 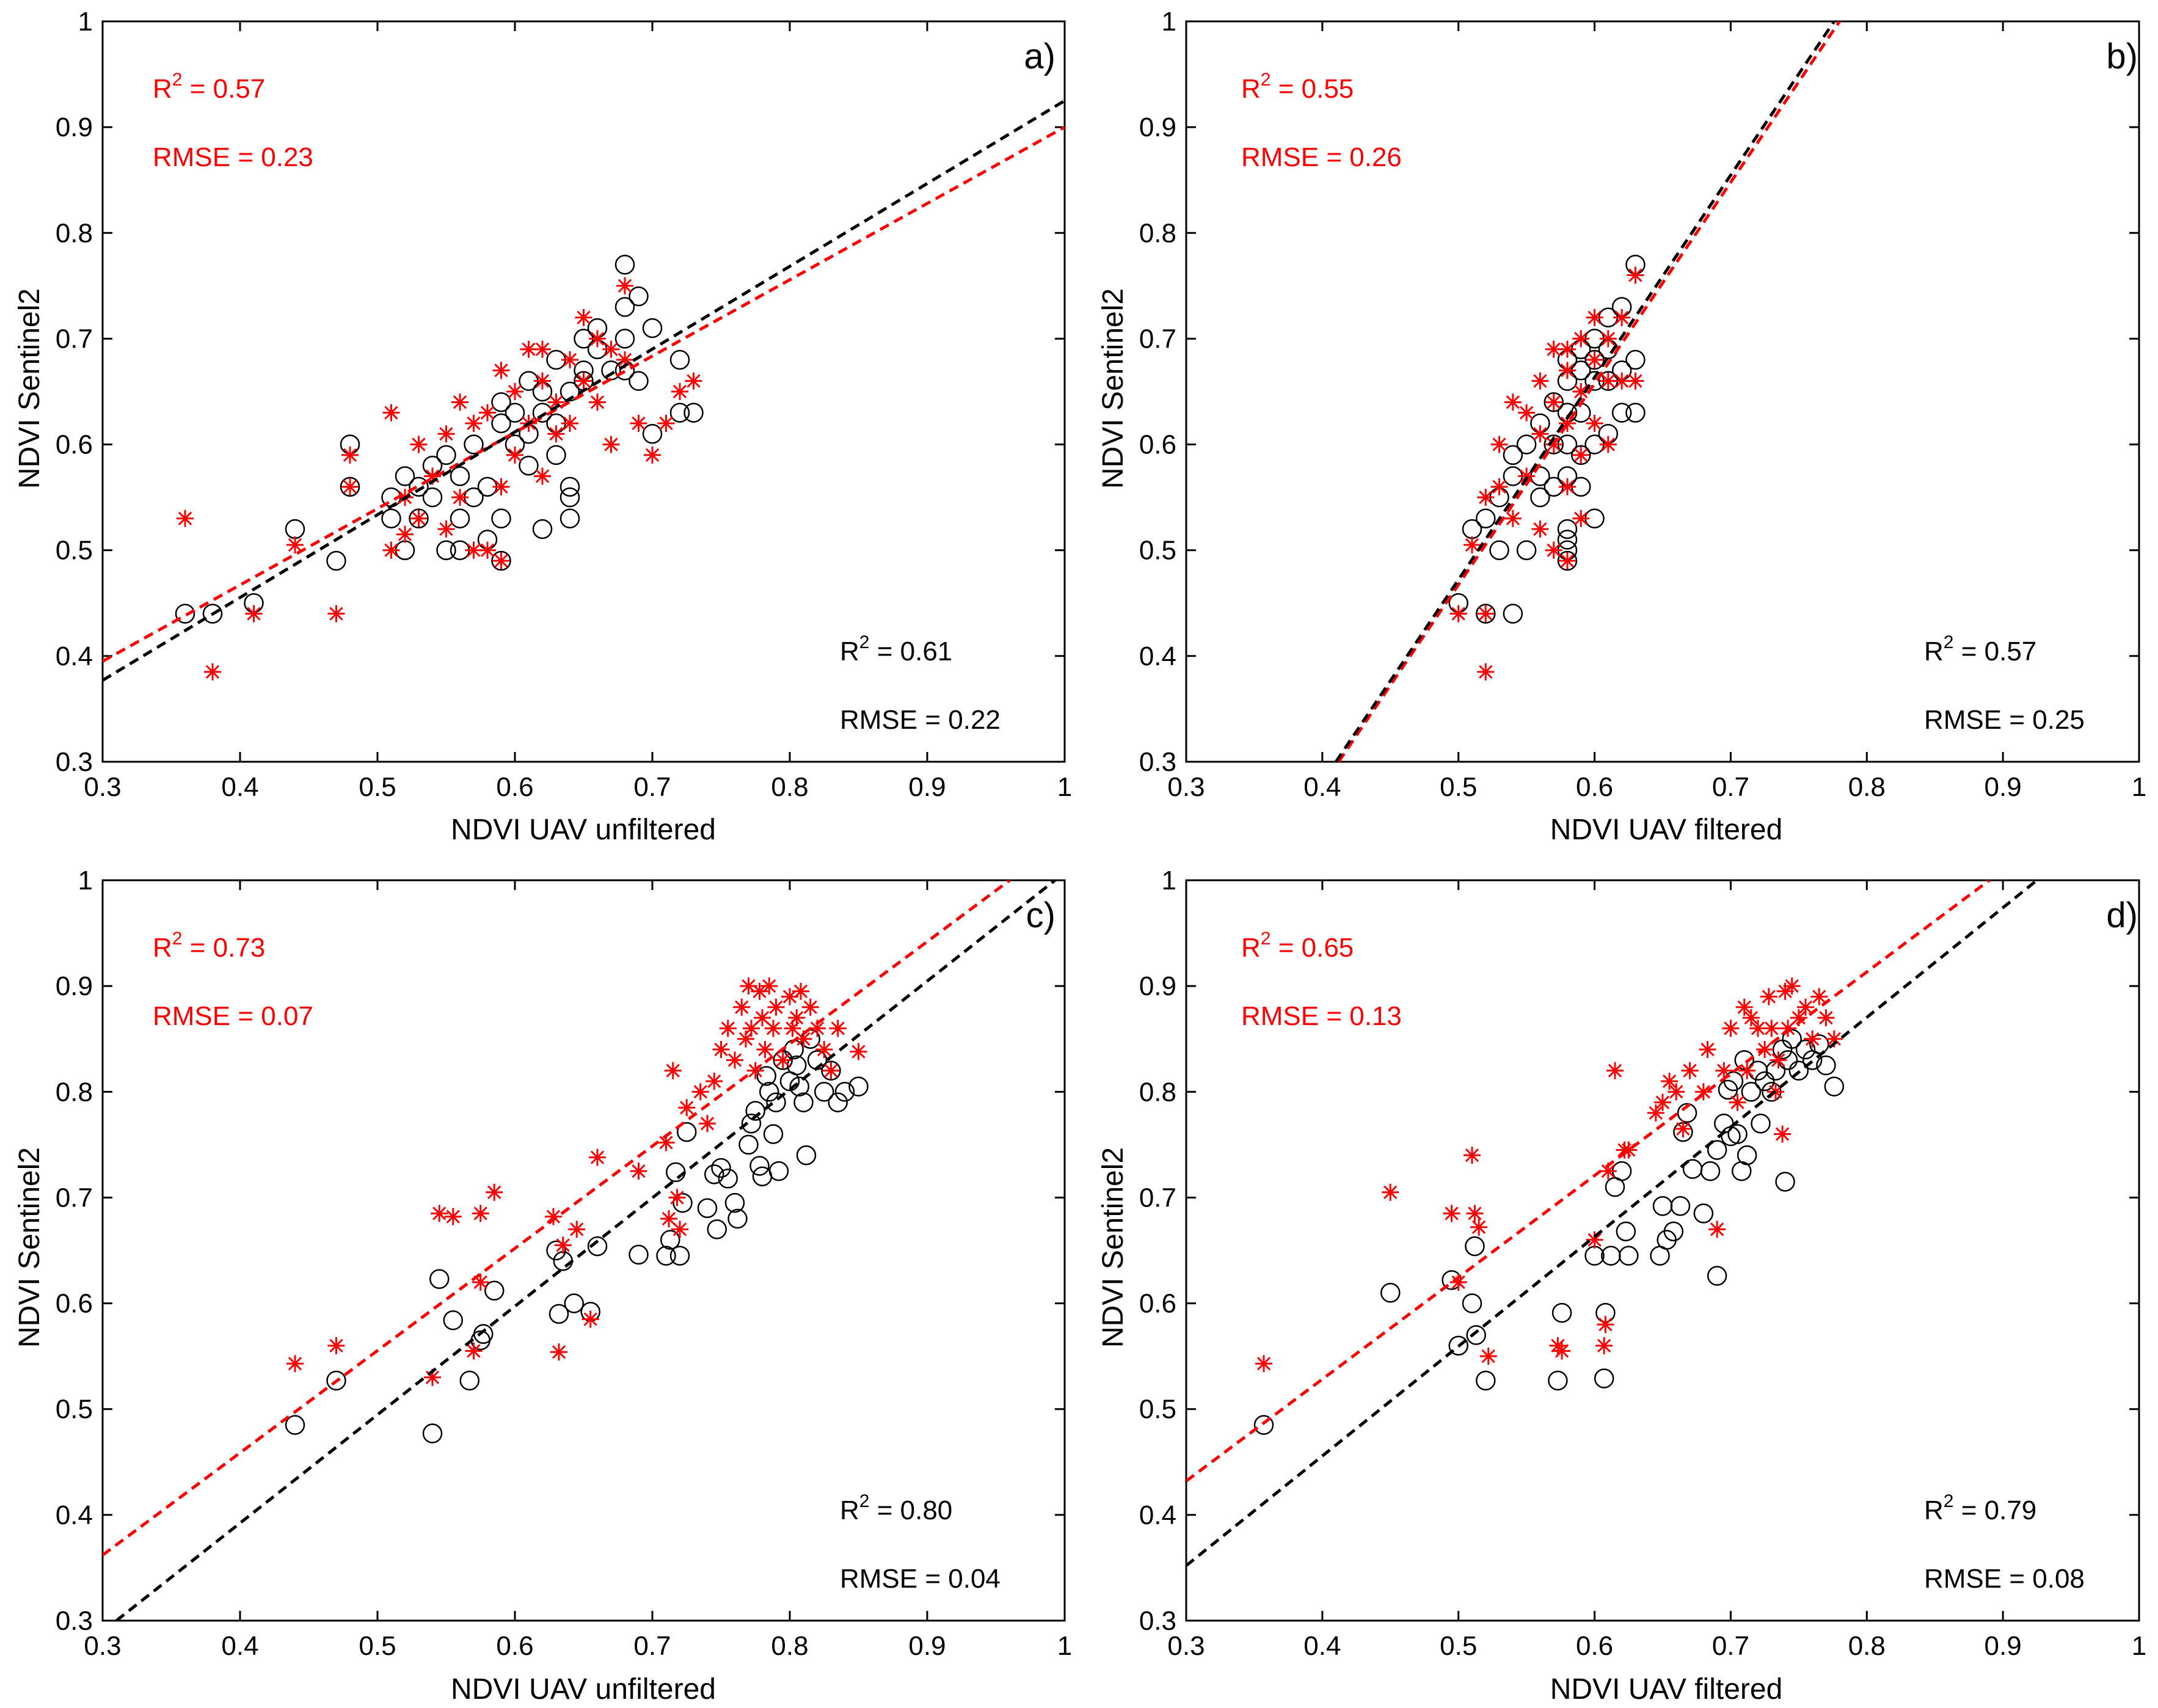 What do you see at coordinates (1157, 1410) in the screenshot?
I see `y-tick-label: 0.5` at bounding box center [1157, 1410].